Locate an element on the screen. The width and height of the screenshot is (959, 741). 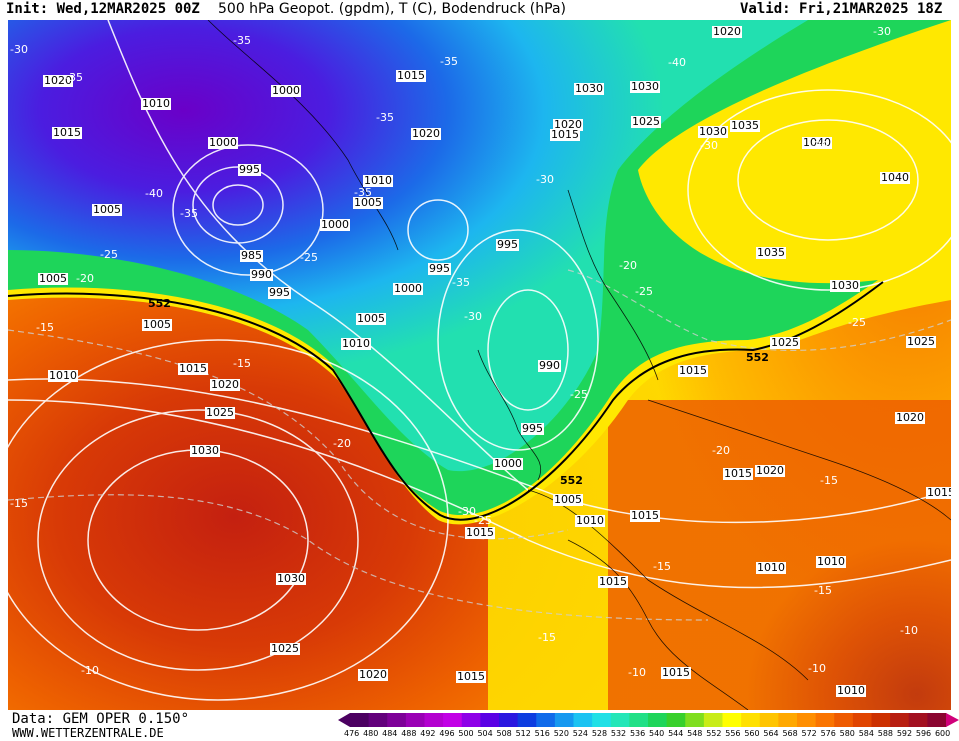
scale-tick-label: 592 is located at coordinates (904, 733).